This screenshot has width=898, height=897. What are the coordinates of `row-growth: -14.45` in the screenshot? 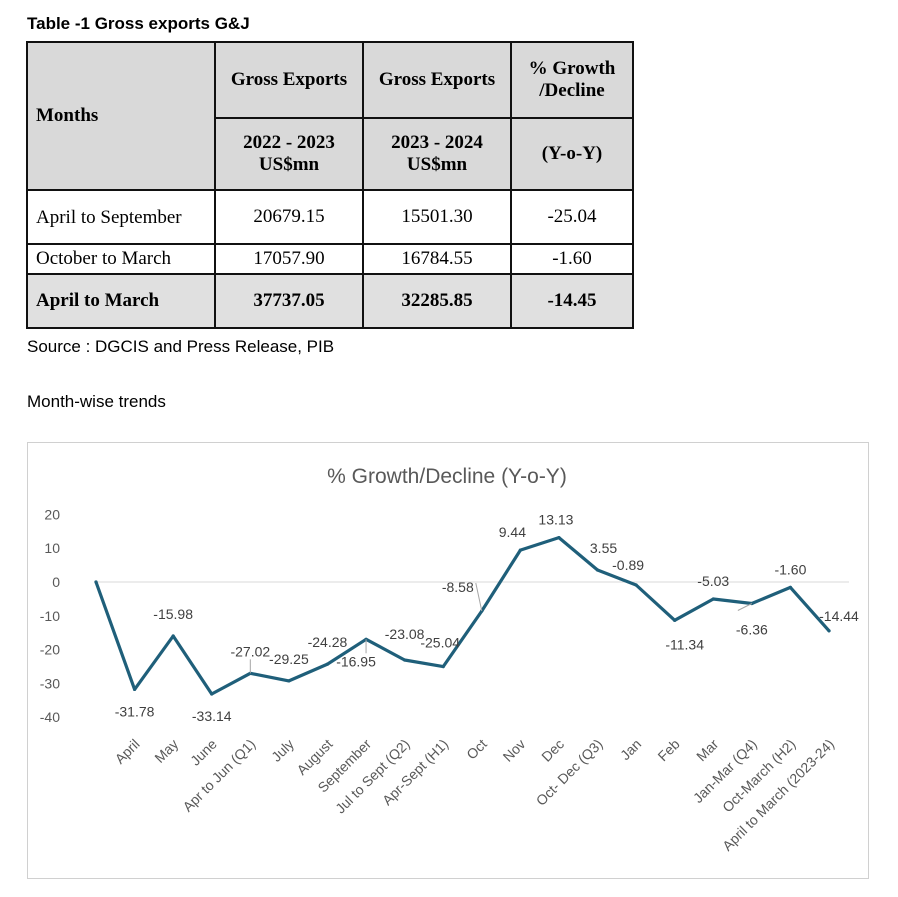 It's located at (572, 301).